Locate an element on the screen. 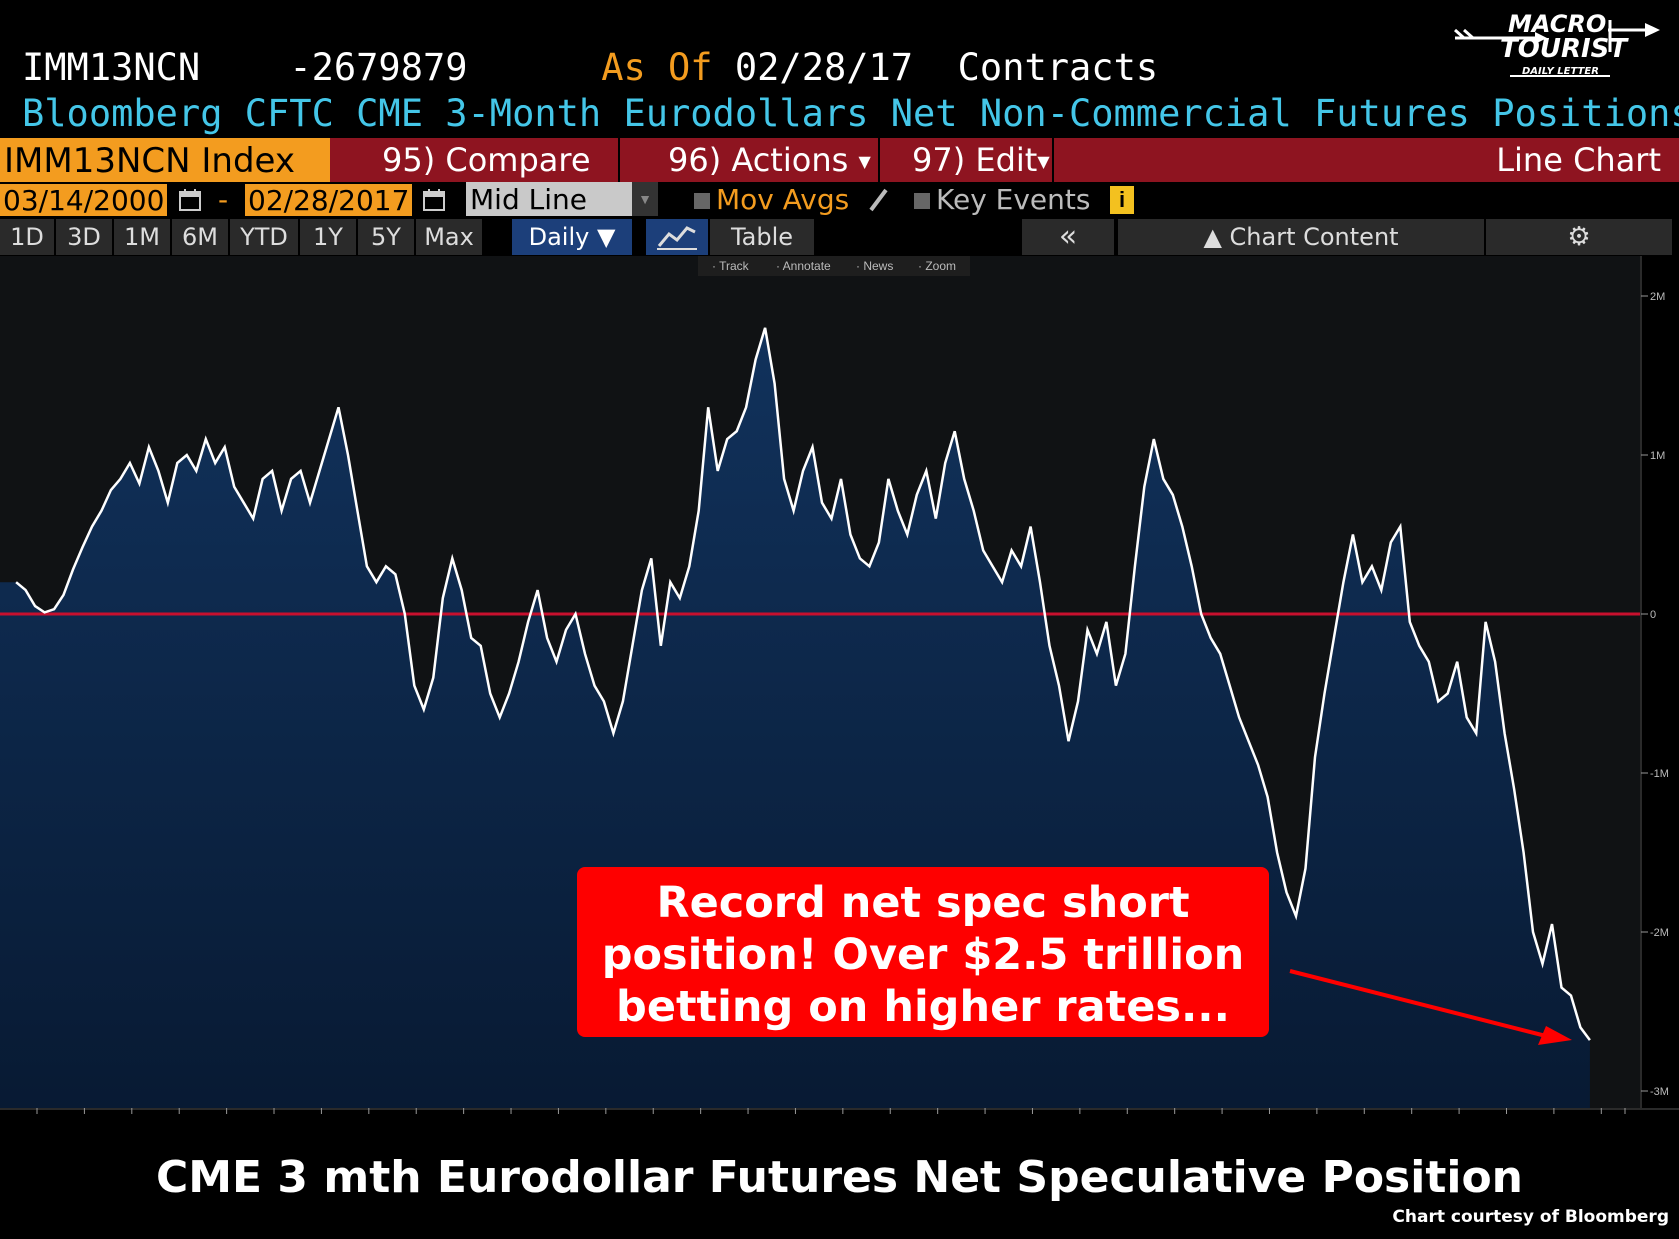  frequency-select: Daily ▼ is located at coordinates (572, 237).